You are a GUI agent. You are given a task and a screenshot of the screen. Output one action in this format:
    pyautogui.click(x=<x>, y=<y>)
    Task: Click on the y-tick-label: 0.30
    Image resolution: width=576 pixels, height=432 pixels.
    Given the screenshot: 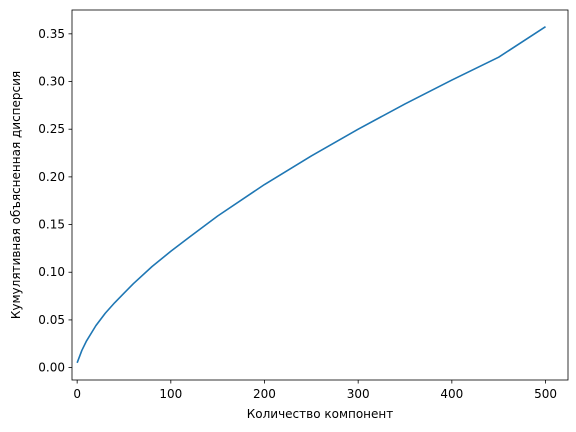 What is the action you would take?
    pyautogui.click(x=51, y=82)
    